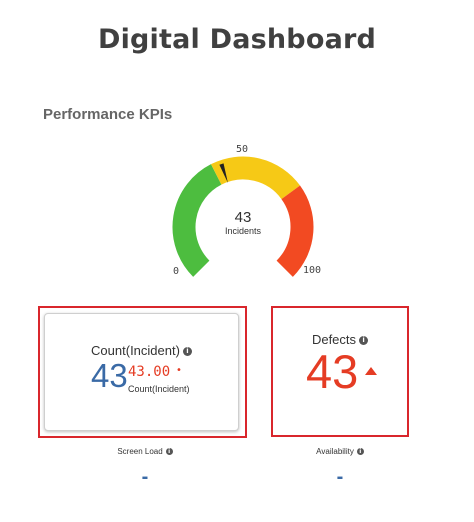  I want to click on defects-value: 43, so click(332, 371).